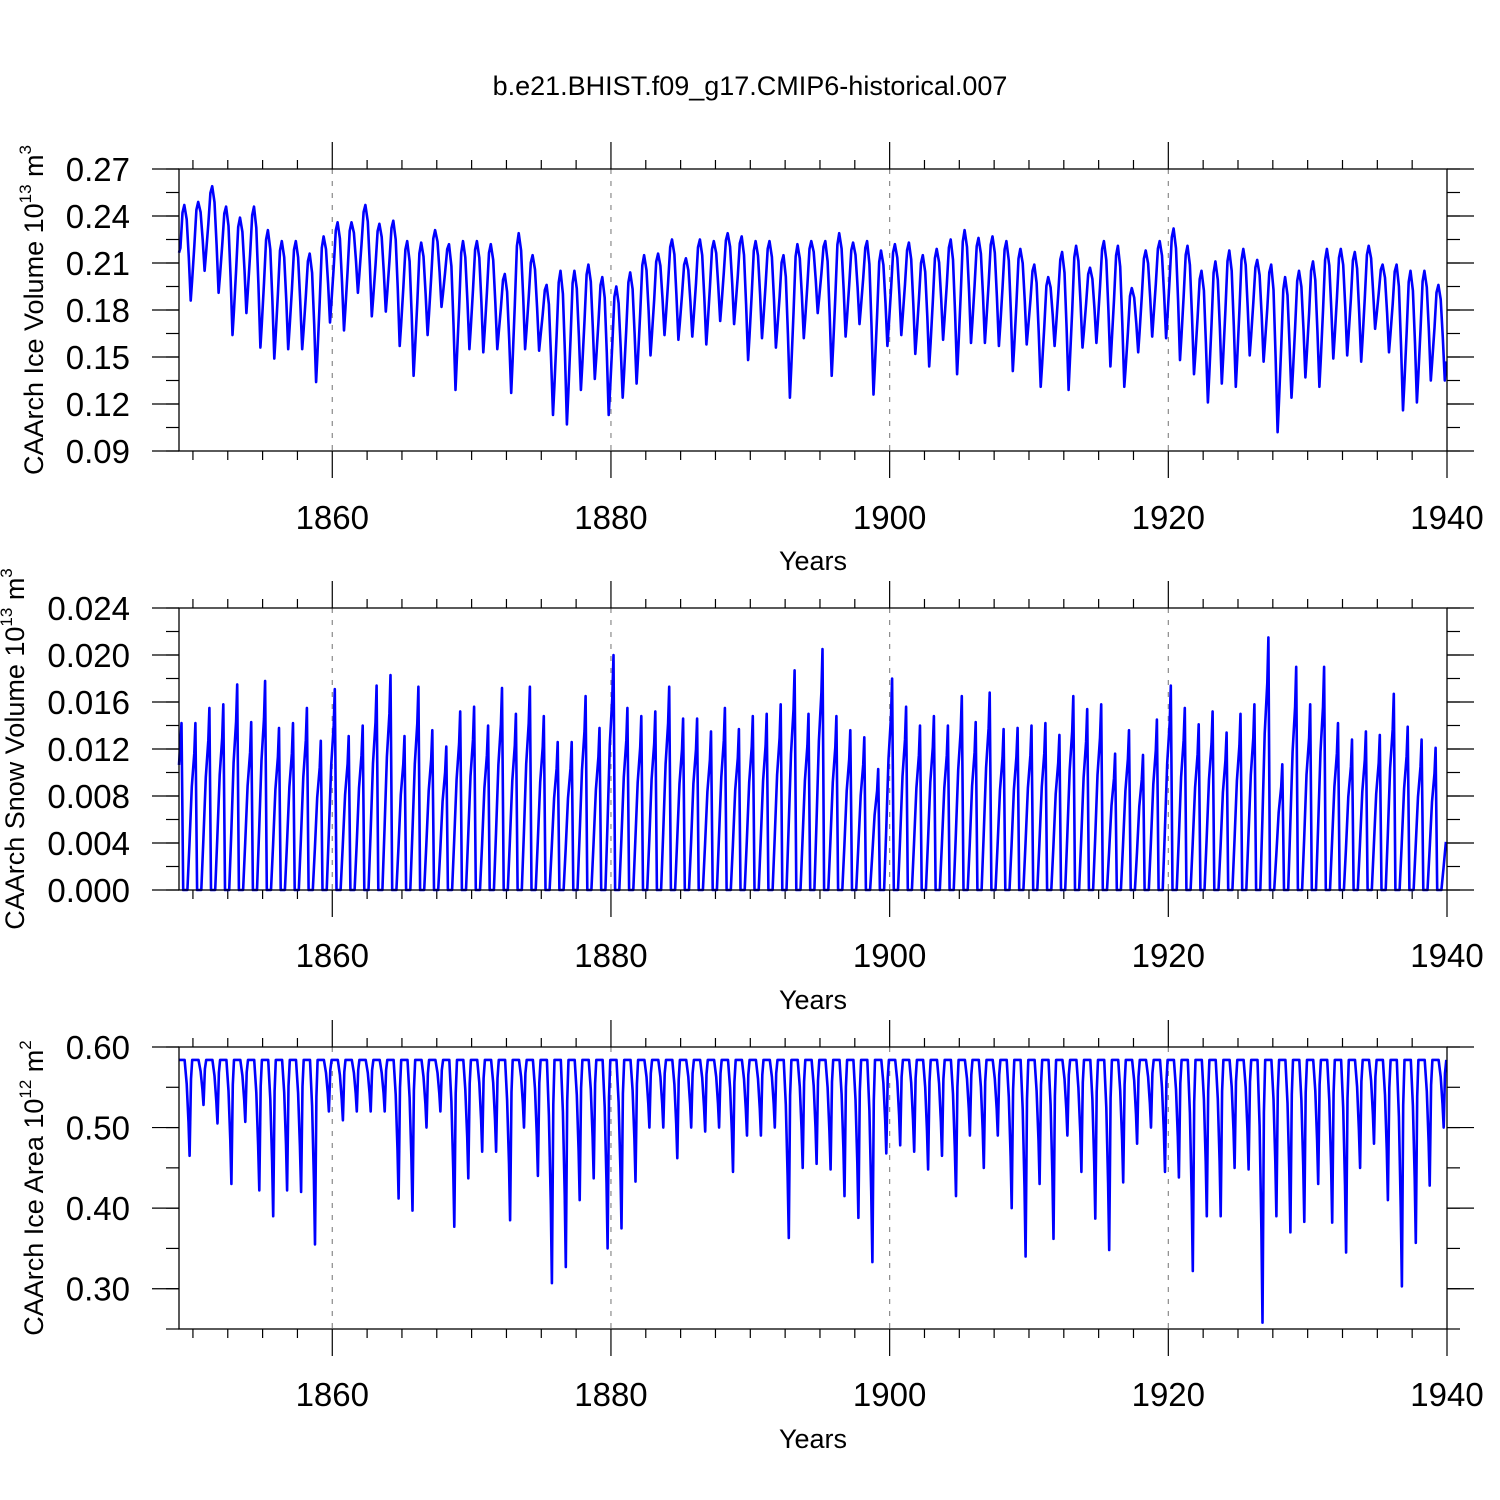 The height and width of the screenshot is (1500, 1500). I want to click on snow-volume-ytick-label: 0.020, so click(88, 655).